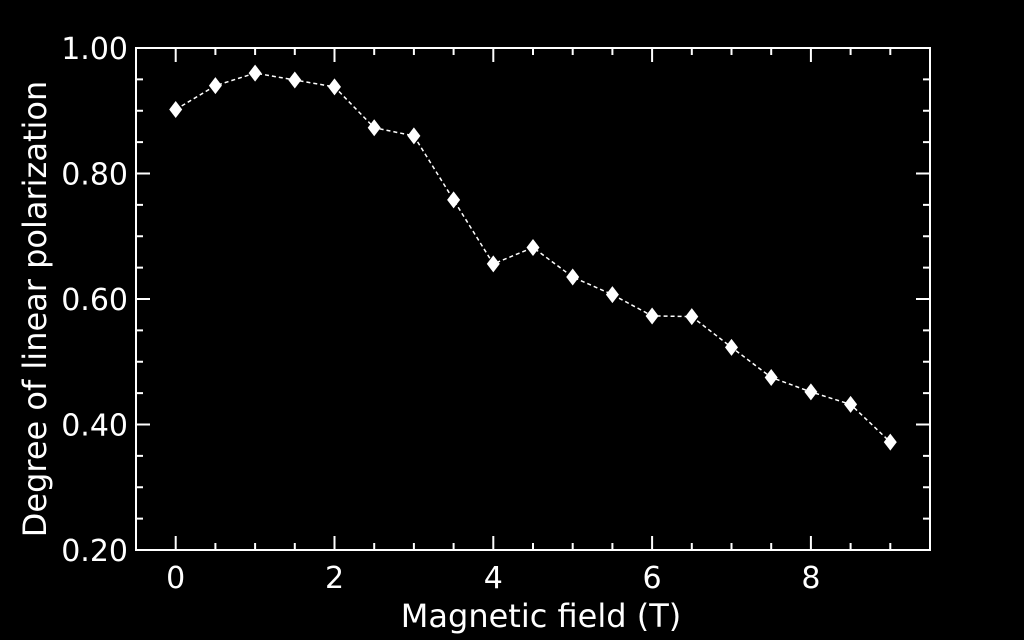 The width and height of the screenshot is (1024, 640). Describe the element at coordinates (35, 309) in the screenshot. I see `y-axis-label: Degree of linear polarization` at that location.